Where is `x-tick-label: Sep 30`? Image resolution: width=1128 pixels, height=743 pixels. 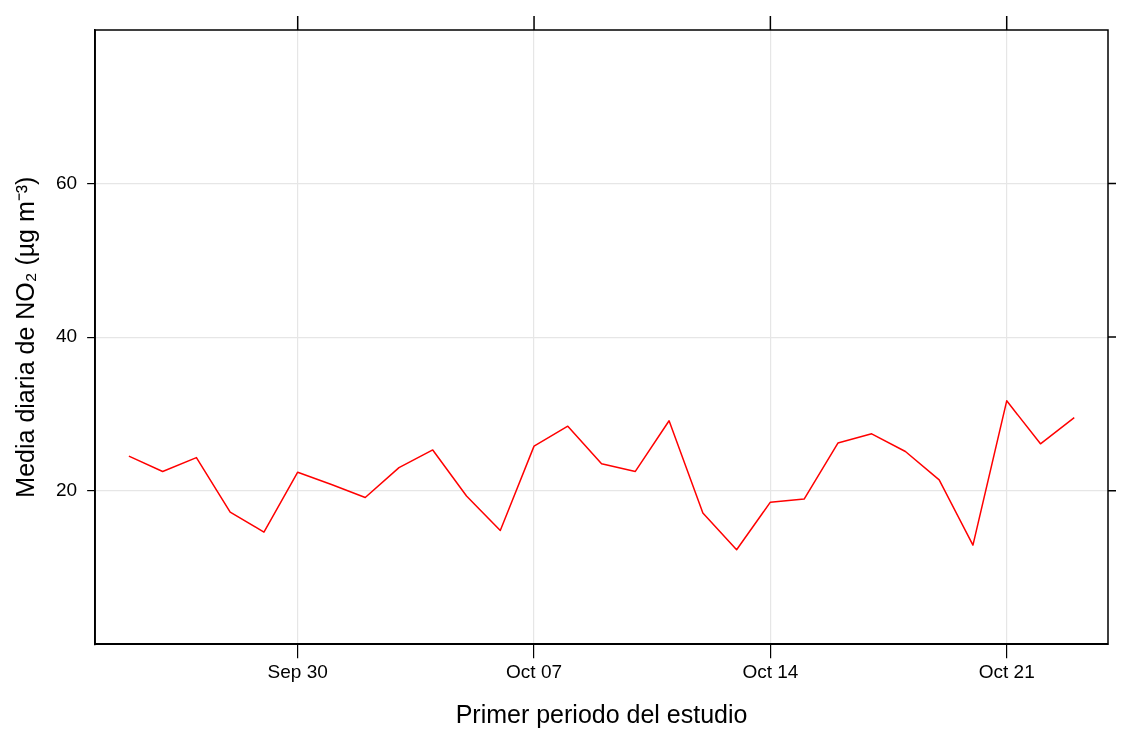
x-tick-label: Sep 30 is located at coordinates (297, 671).